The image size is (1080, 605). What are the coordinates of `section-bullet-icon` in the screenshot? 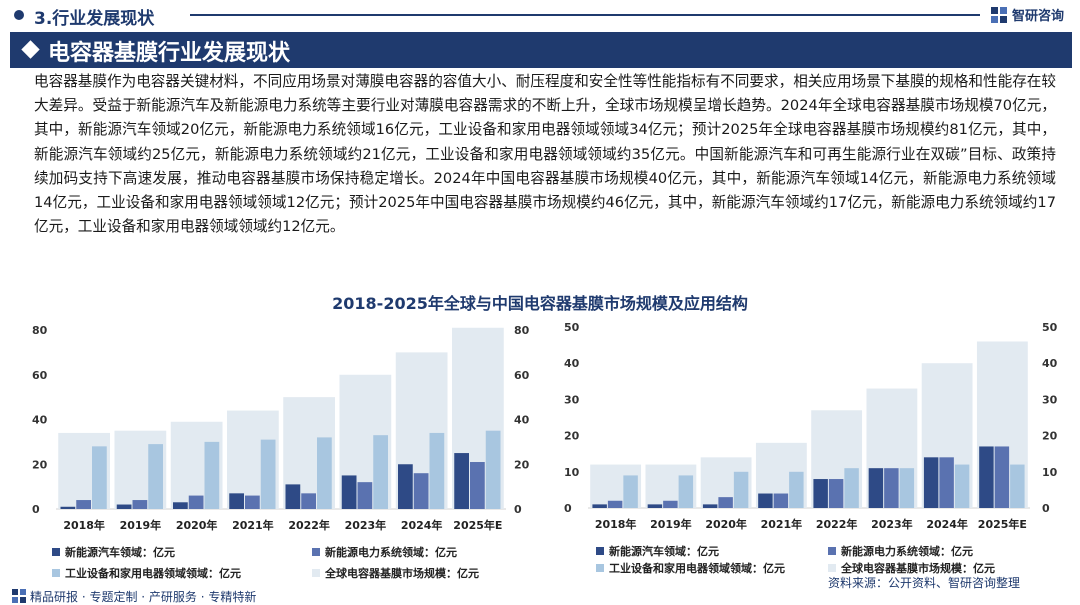 It's located at (19, 15).